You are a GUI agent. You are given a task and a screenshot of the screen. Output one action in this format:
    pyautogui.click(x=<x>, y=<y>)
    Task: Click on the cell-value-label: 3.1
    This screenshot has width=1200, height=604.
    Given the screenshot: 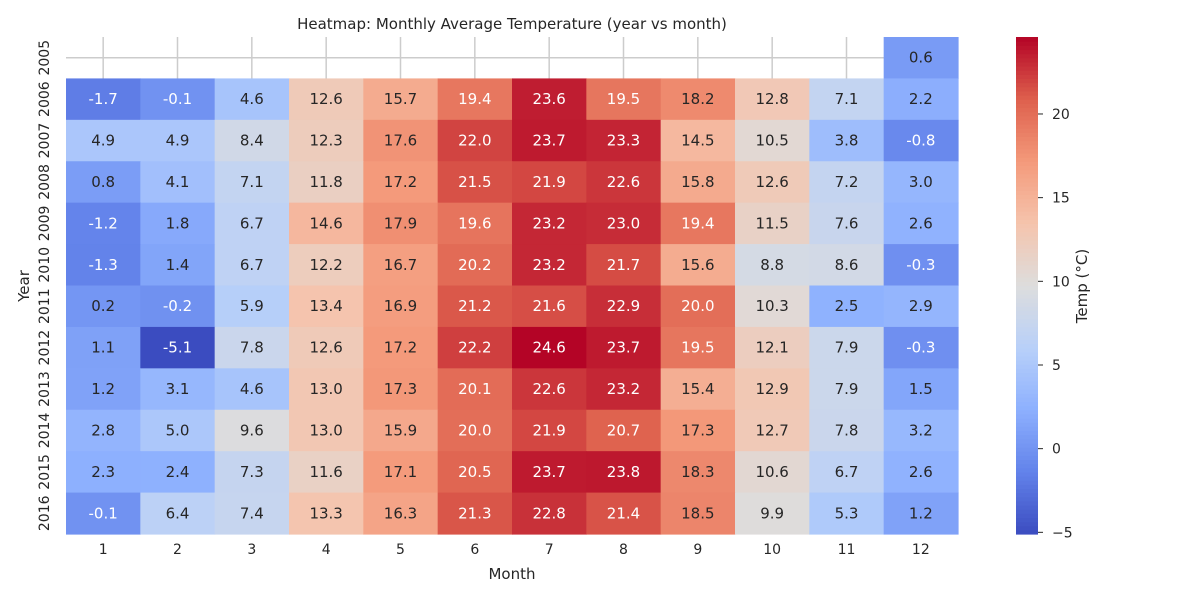 What is the action you would take?
    pyautogui.click(x=178, y=389)
    